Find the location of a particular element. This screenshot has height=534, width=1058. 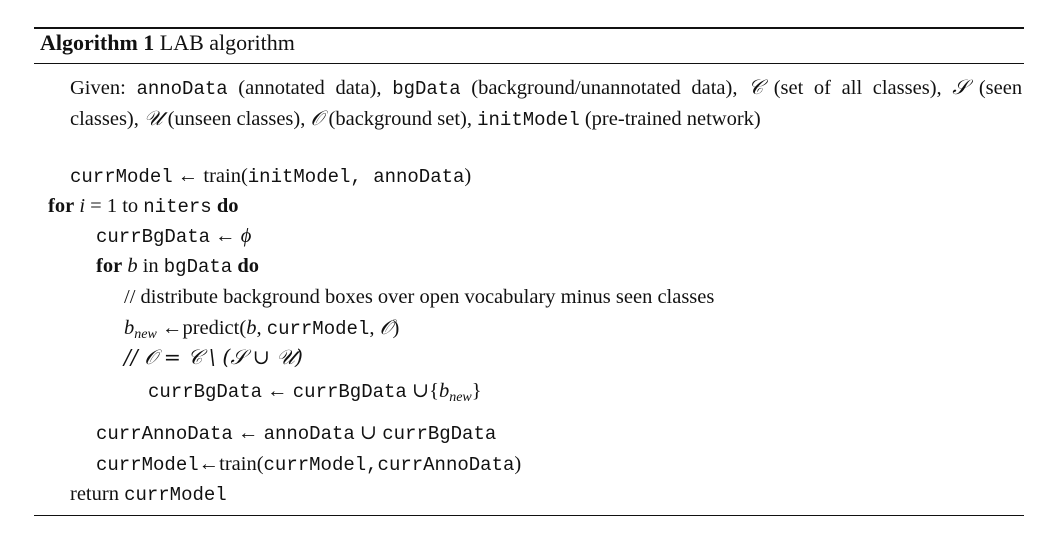

train-args: currModel,currAnnoData is located at coordinates (389, 465).